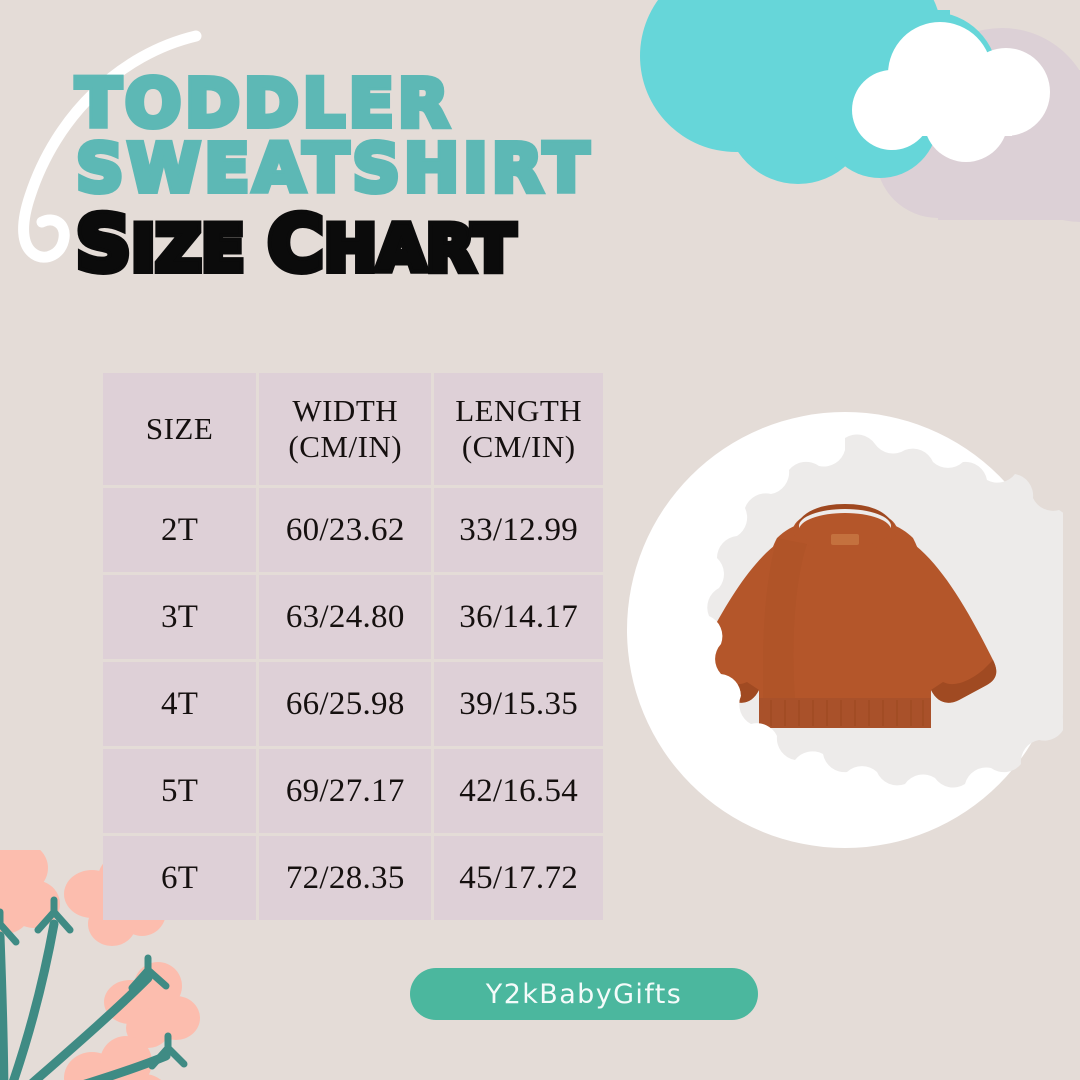 This screenshot has height=1080, width=1080. I want to click on cell-length: 45/17.72, so click(518, 878).